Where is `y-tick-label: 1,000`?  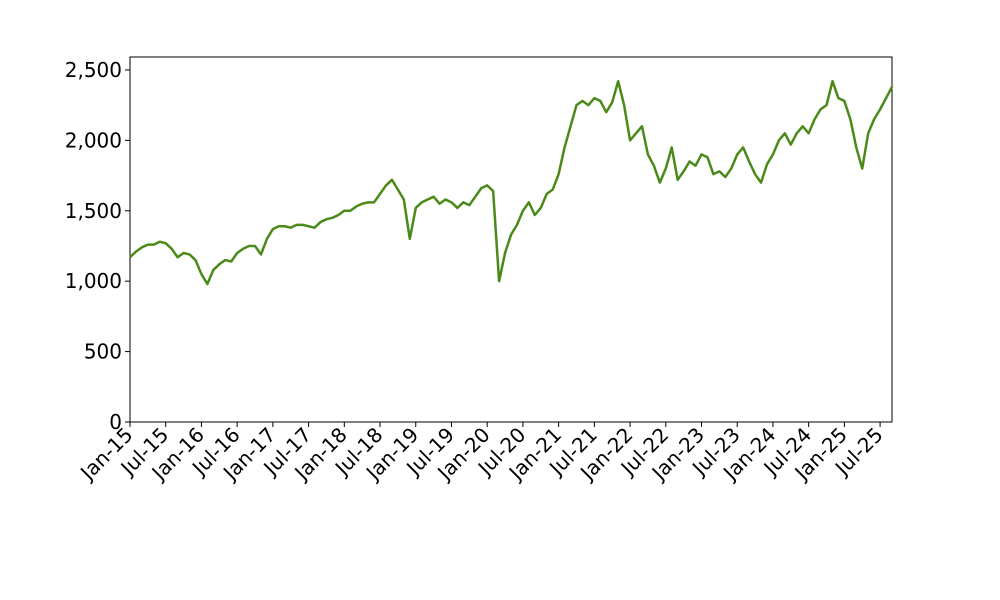 y-tick-label: 1,000 is located at coordinates (93, 281).